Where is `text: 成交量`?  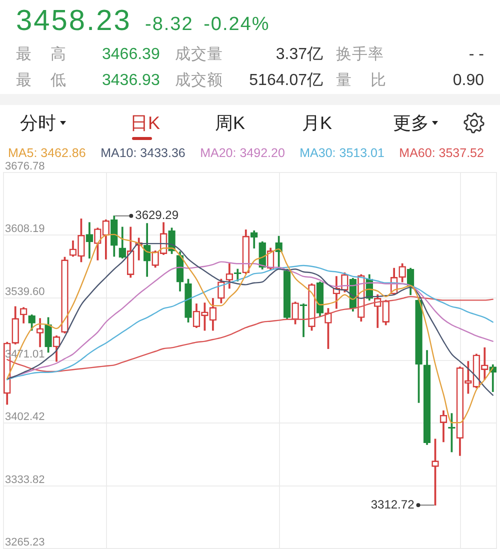 text: 成交量 is located at coordinates (199, 55).